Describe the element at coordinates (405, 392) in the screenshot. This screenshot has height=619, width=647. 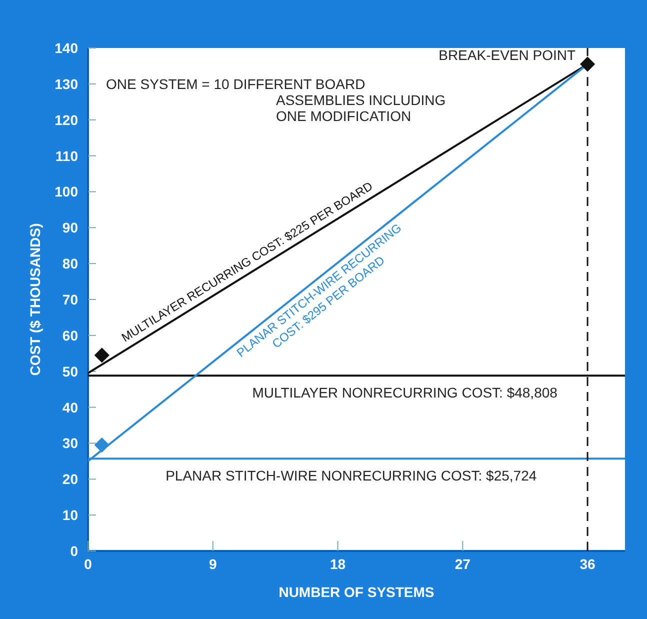
I see `ref-line-label: MULTILAYER NONRECURRING COST: $48,808` at that location.